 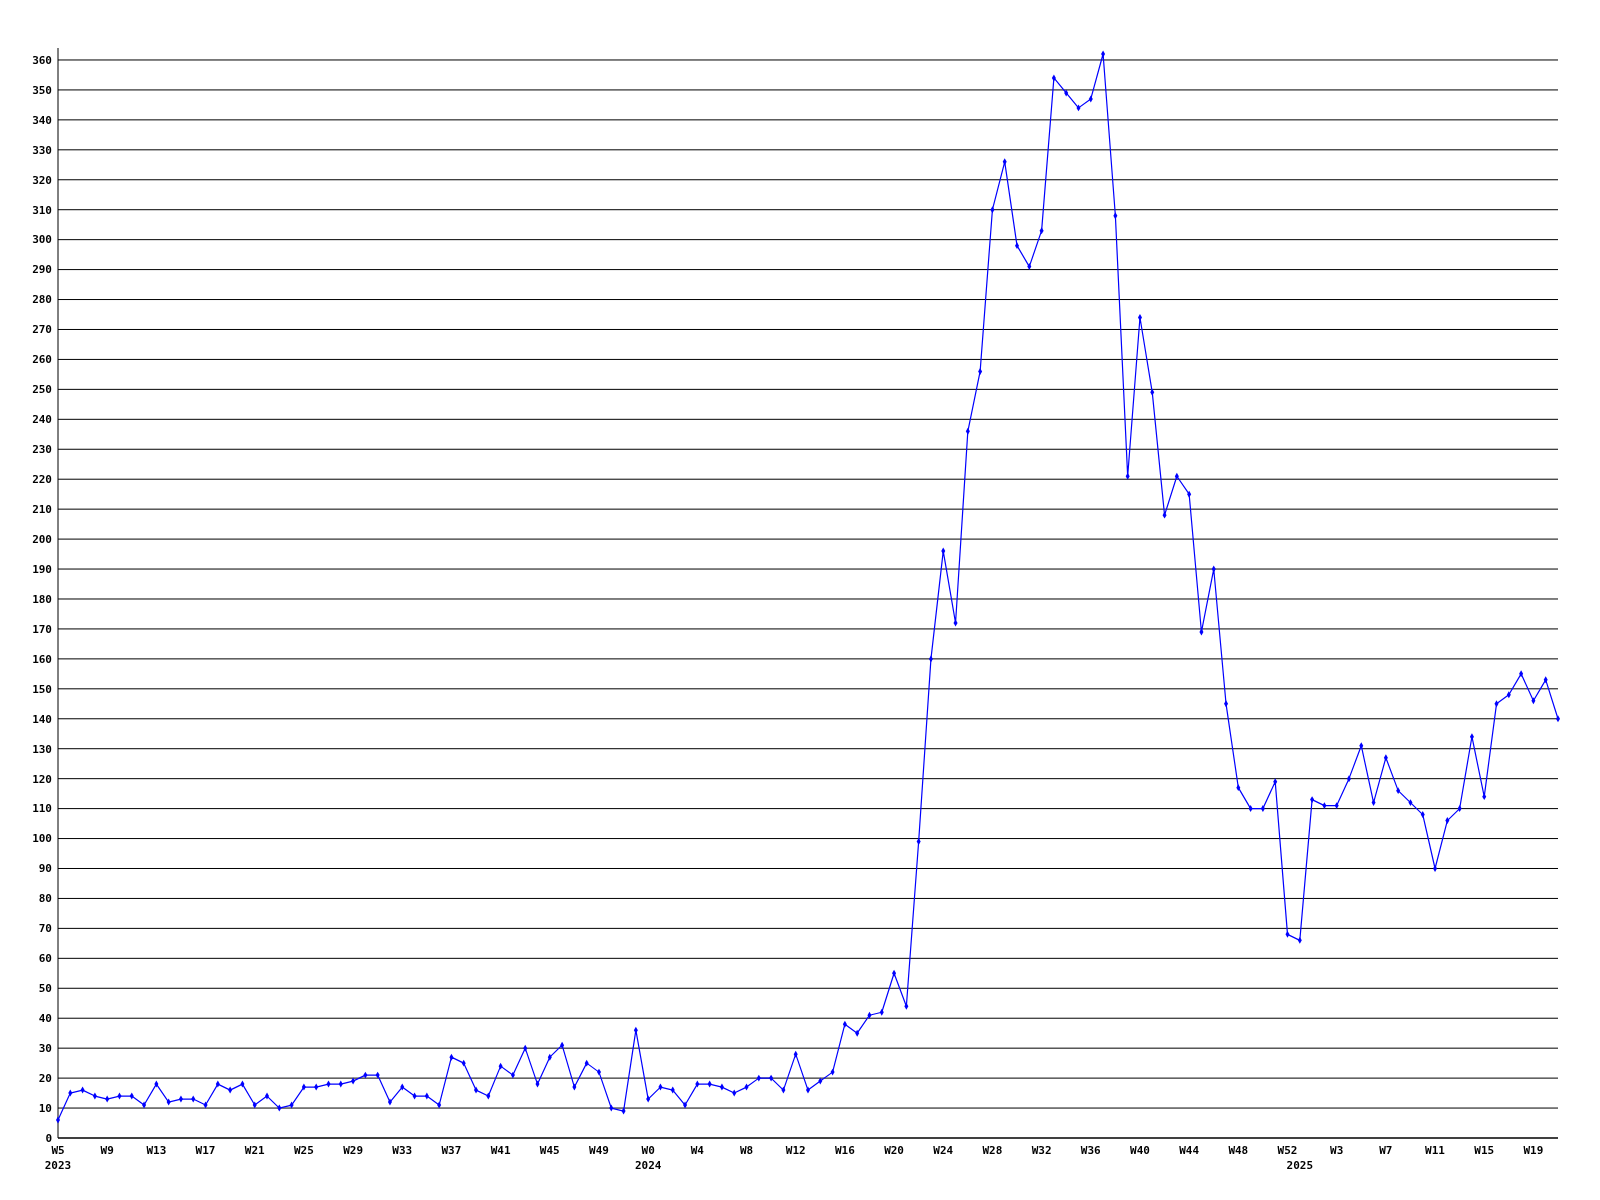 I want to click on x-tick-label: W40, so click(x=1140, y=1150).